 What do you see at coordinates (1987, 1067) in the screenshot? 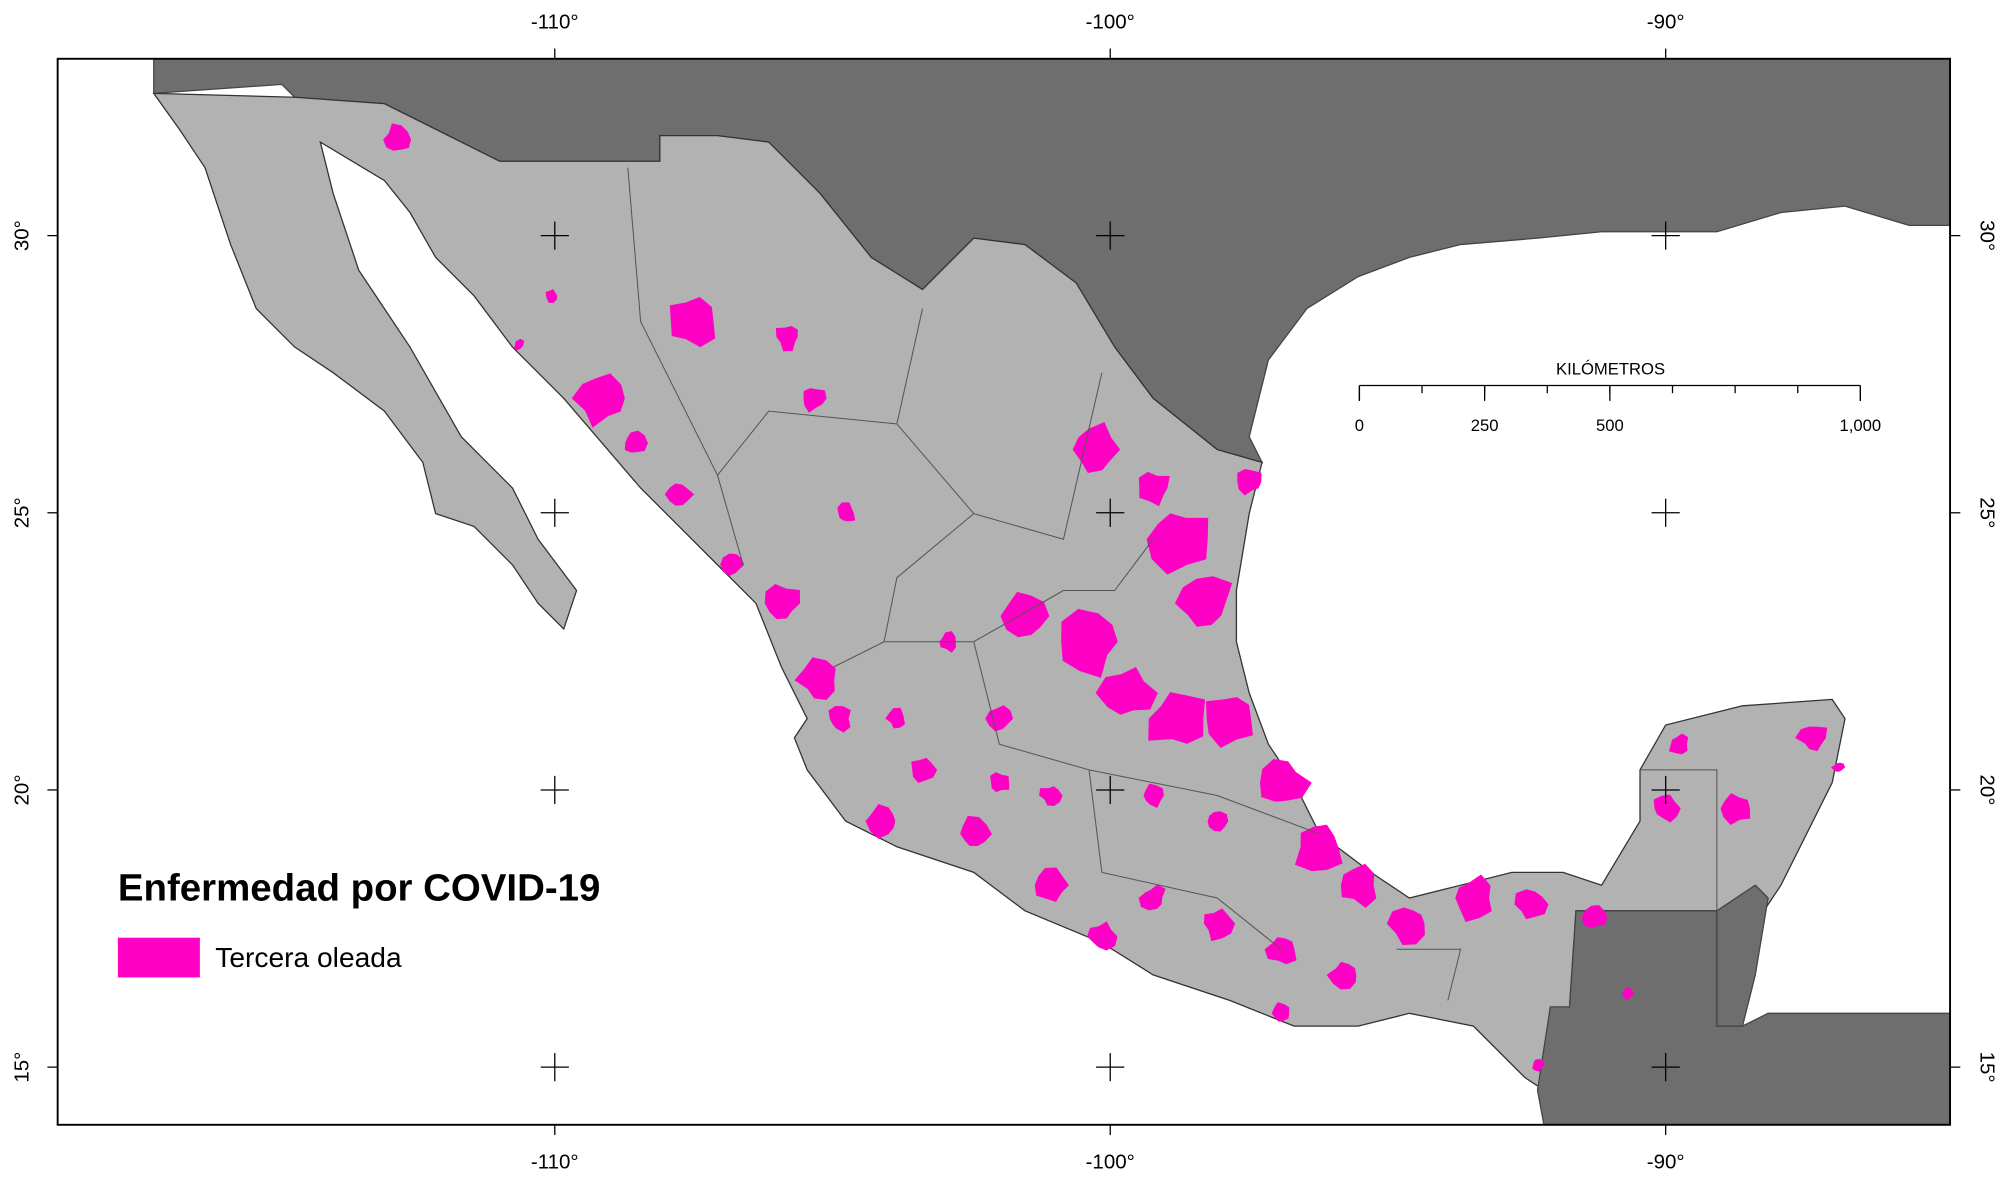
I see `lat-label-right: 15°` at bounding box center [1987, 1067].